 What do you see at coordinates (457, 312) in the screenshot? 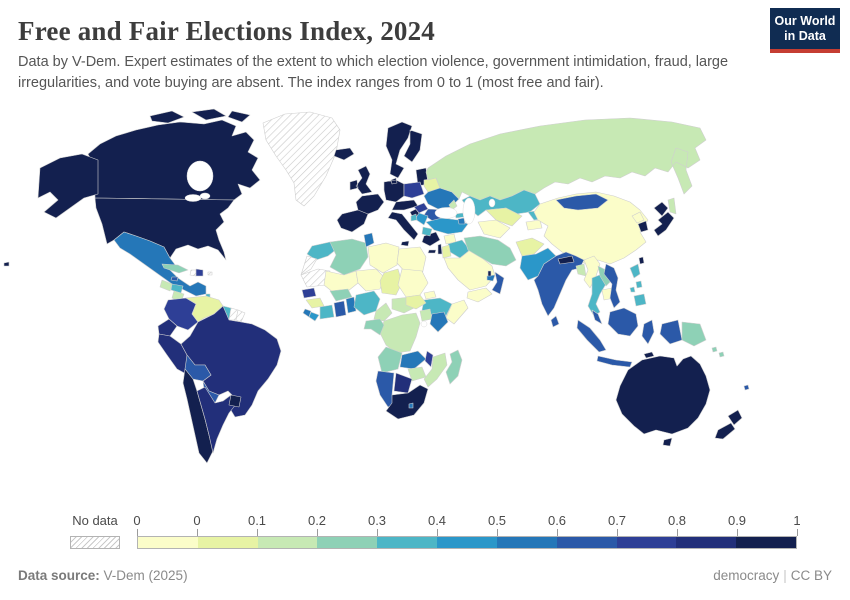
I see `region-somalia` at bounding box center [457, 312].